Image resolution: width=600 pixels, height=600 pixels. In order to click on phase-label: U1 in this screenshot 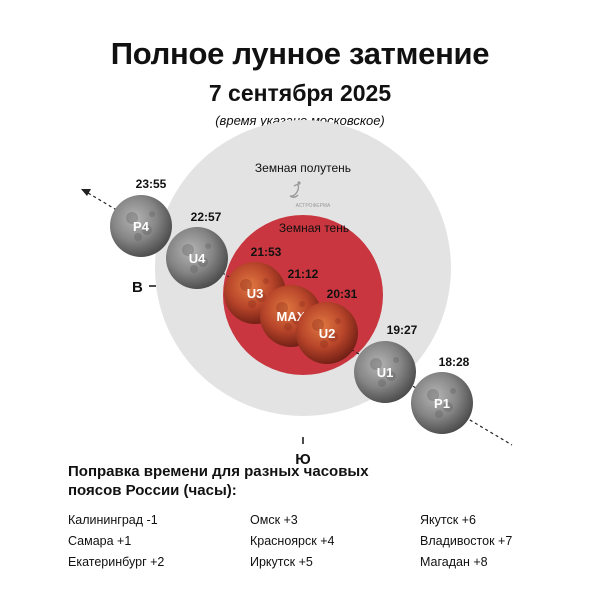, I will do `click(385, 372)`.